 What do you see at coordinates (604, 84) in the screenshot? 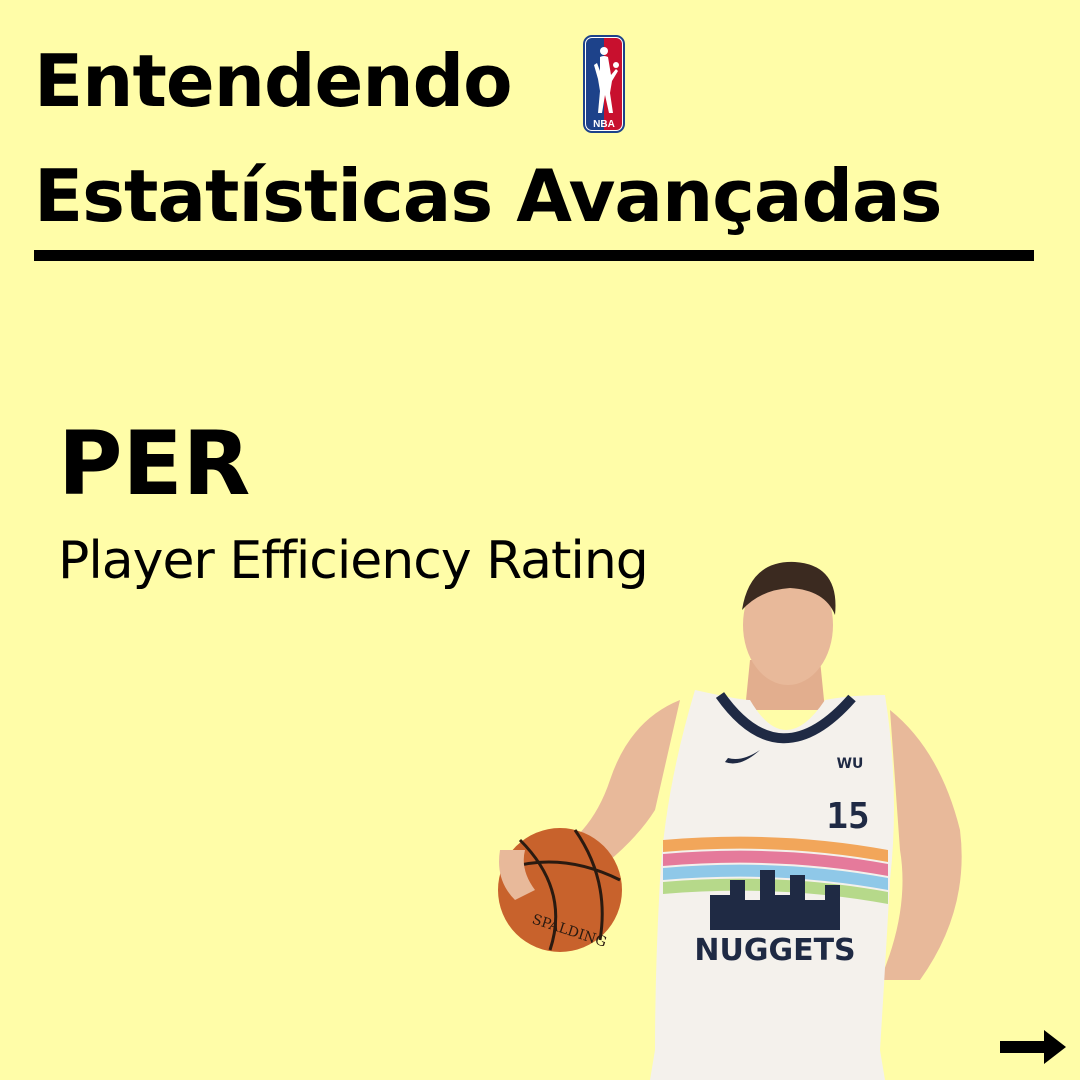
I see `nba-logo-icon: NBA` at bounding box center [604, 84].